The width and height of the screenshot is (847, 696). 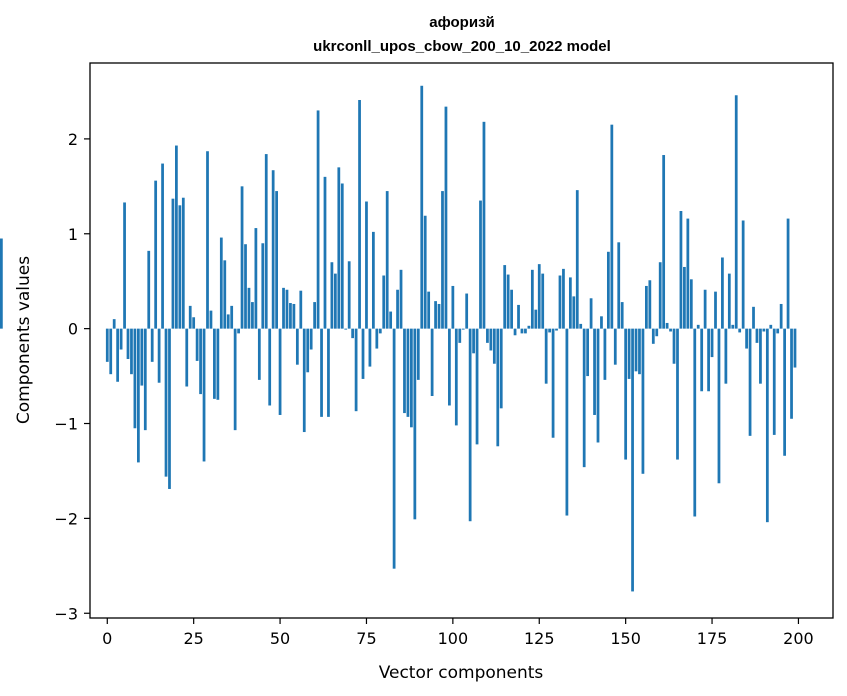 What do you see at coordinates (73, 329) in the screenshot?
I see `y-tick-label: 0` at bounding box center [73, 329].